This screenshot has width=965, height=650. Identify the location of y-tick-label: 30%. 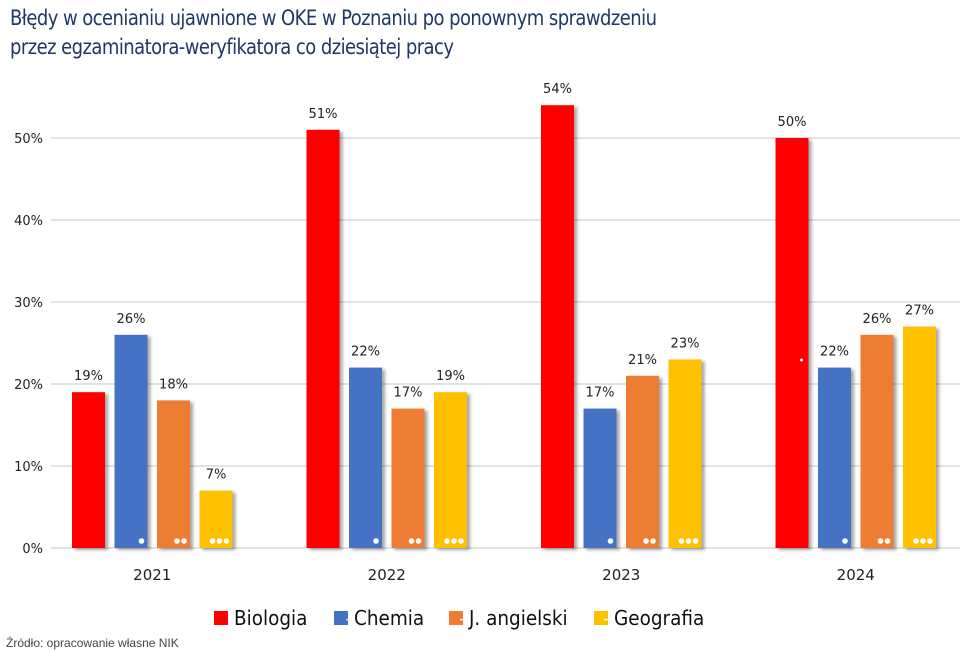
(28, 303).